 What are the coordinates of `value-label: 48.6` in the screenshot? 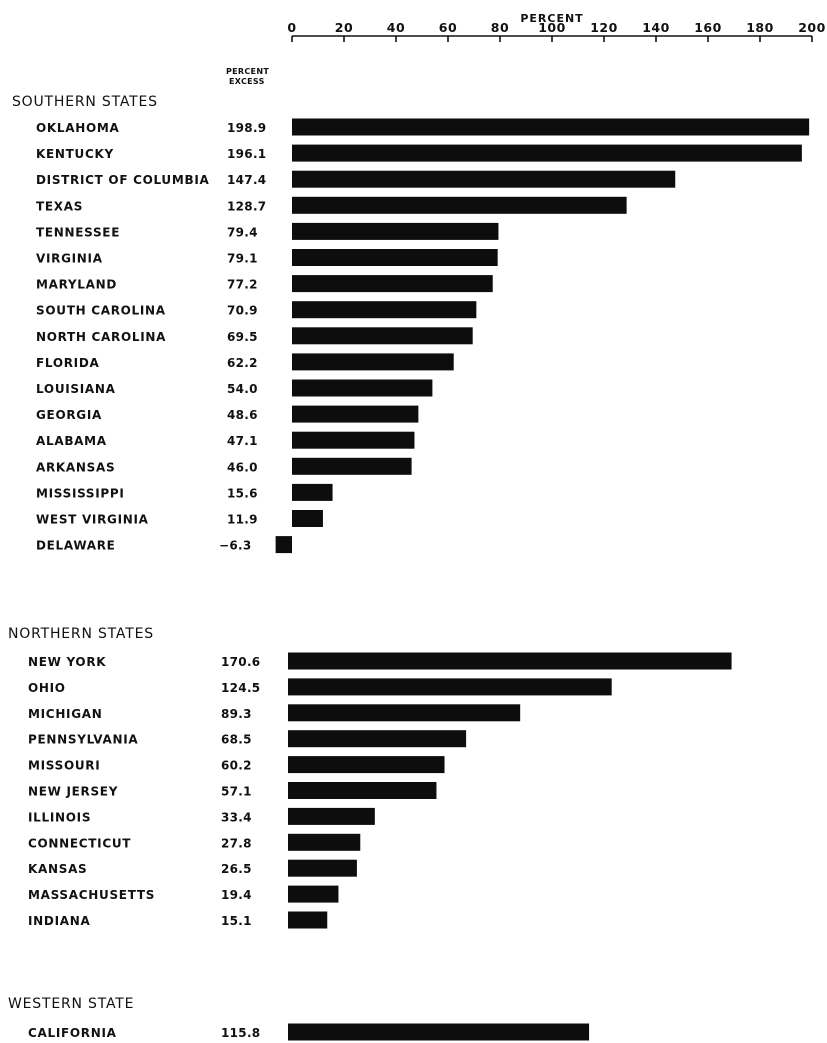 It's located at (242, 415).